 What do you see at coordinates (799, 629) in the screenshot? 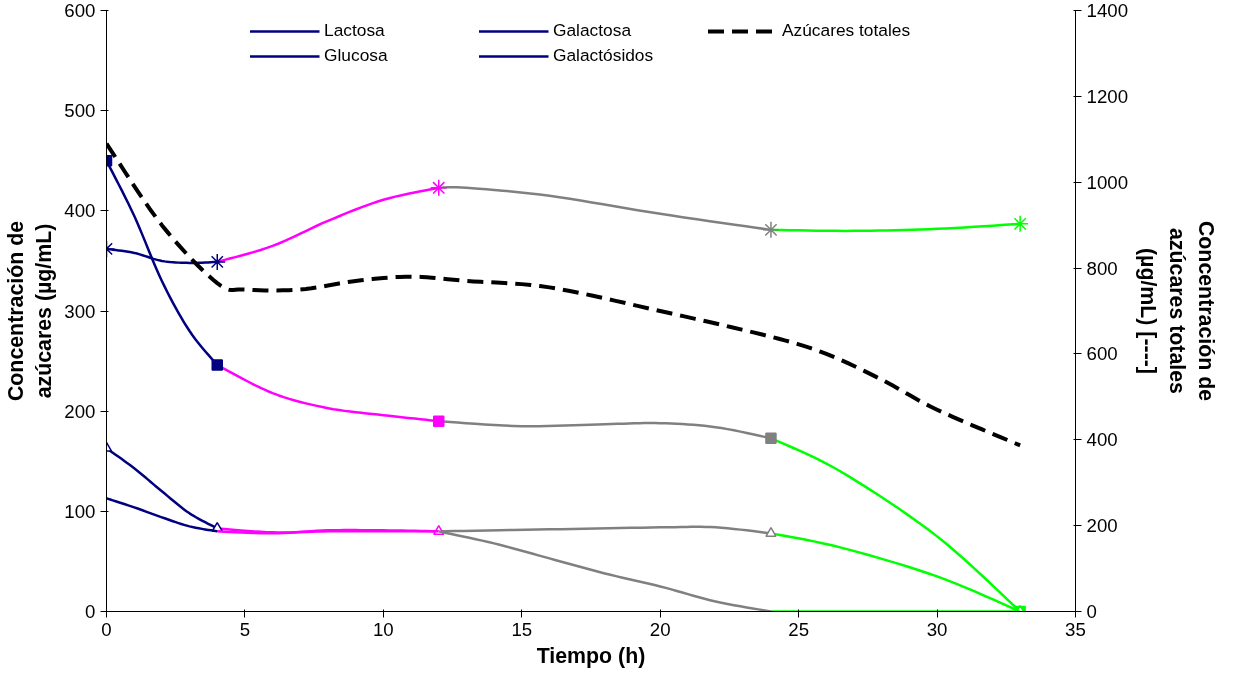
I see `x-tick-label: 25` at bounding box center [799, 629].